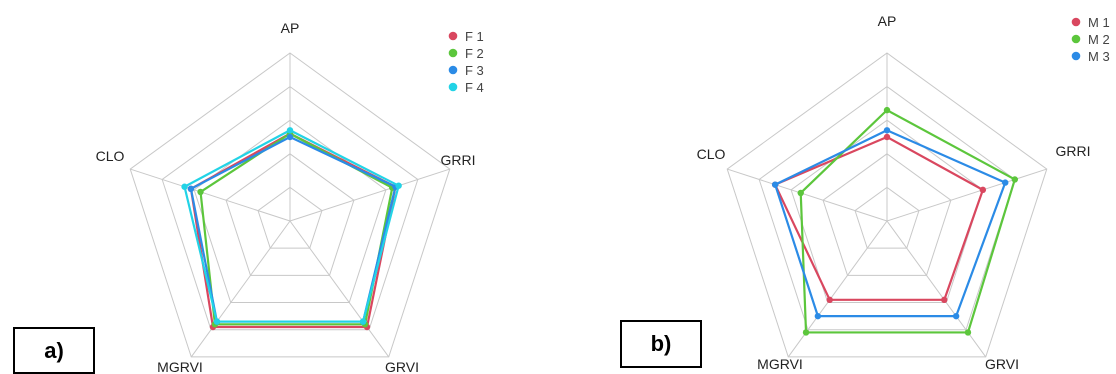 Image resolution: width=1116 pixels, height=374 pixels. I want to click on legend-b: M 1 M 2 M 3, so click(1090, 39).